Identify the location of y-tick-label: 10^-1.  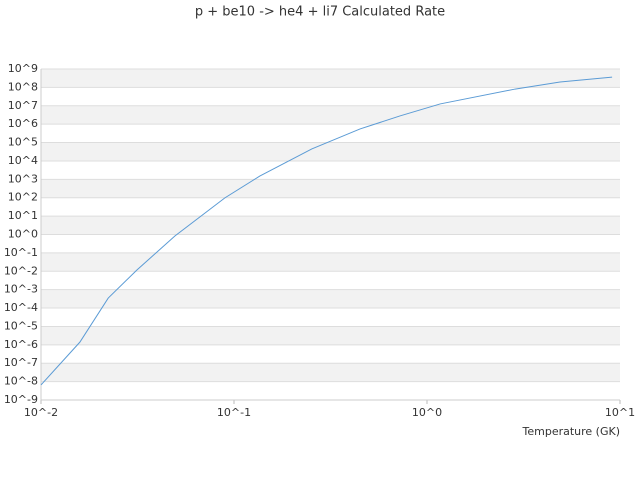
(21, 252).